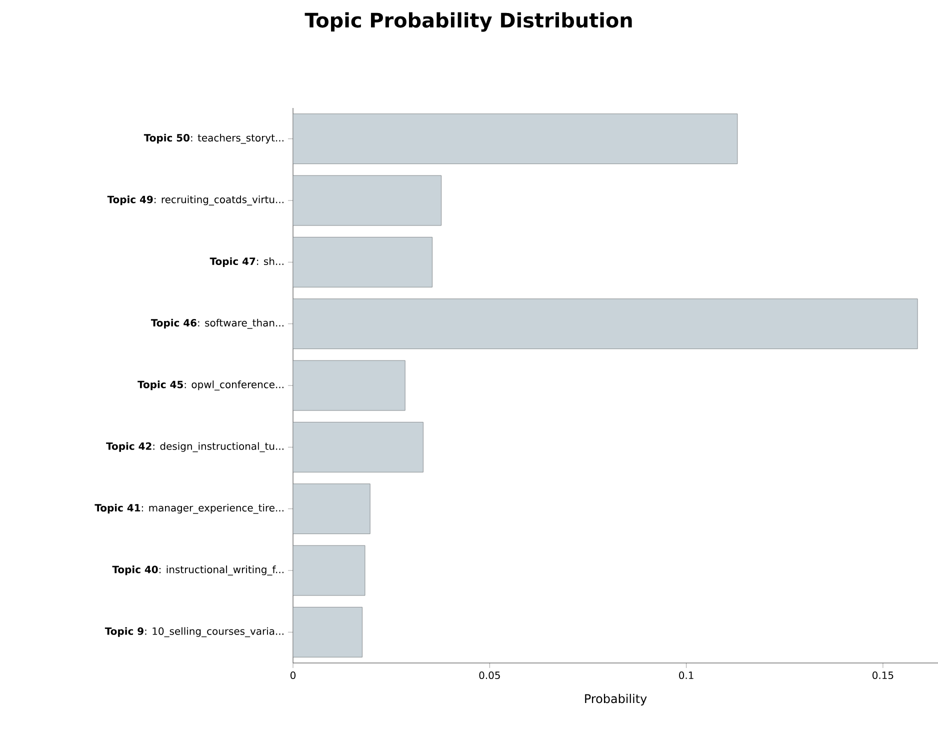 This screenshot has height=733, width=938. I want to click on x-tick-label: 0.1, so click(686, 676).